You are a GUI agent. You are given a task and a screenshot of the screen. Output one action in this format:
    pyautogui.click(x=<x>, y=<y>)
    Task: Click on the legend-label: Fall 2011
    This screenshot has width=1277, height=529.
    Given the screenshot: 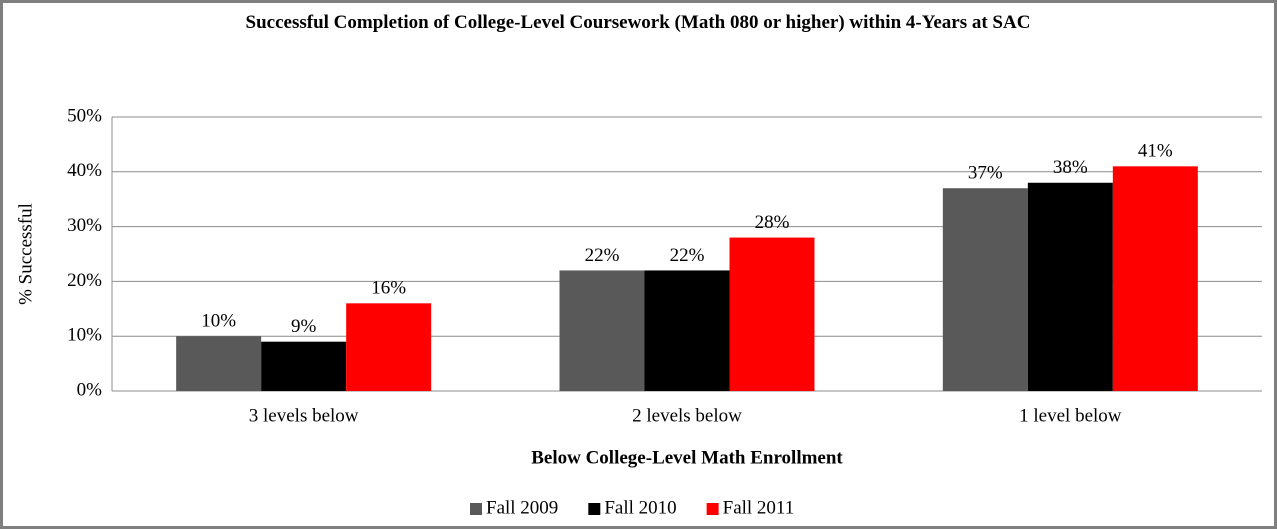 What is the action you would take?
    pyautogui.click(x=759, y=507)
    